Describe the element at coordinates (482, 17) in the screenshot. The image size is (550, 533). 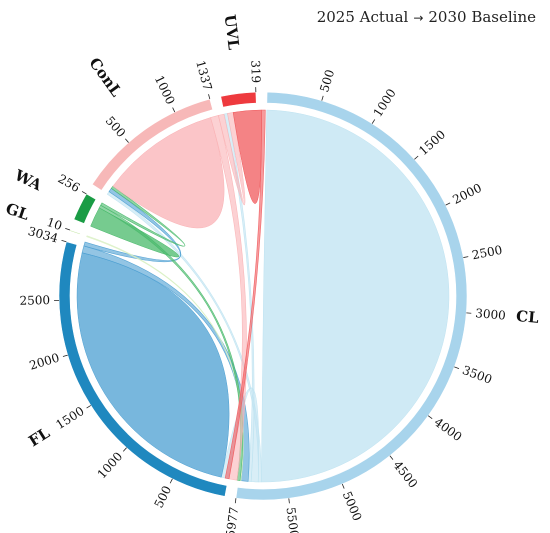
I see `title-to: 2030 Baseline` at that location.